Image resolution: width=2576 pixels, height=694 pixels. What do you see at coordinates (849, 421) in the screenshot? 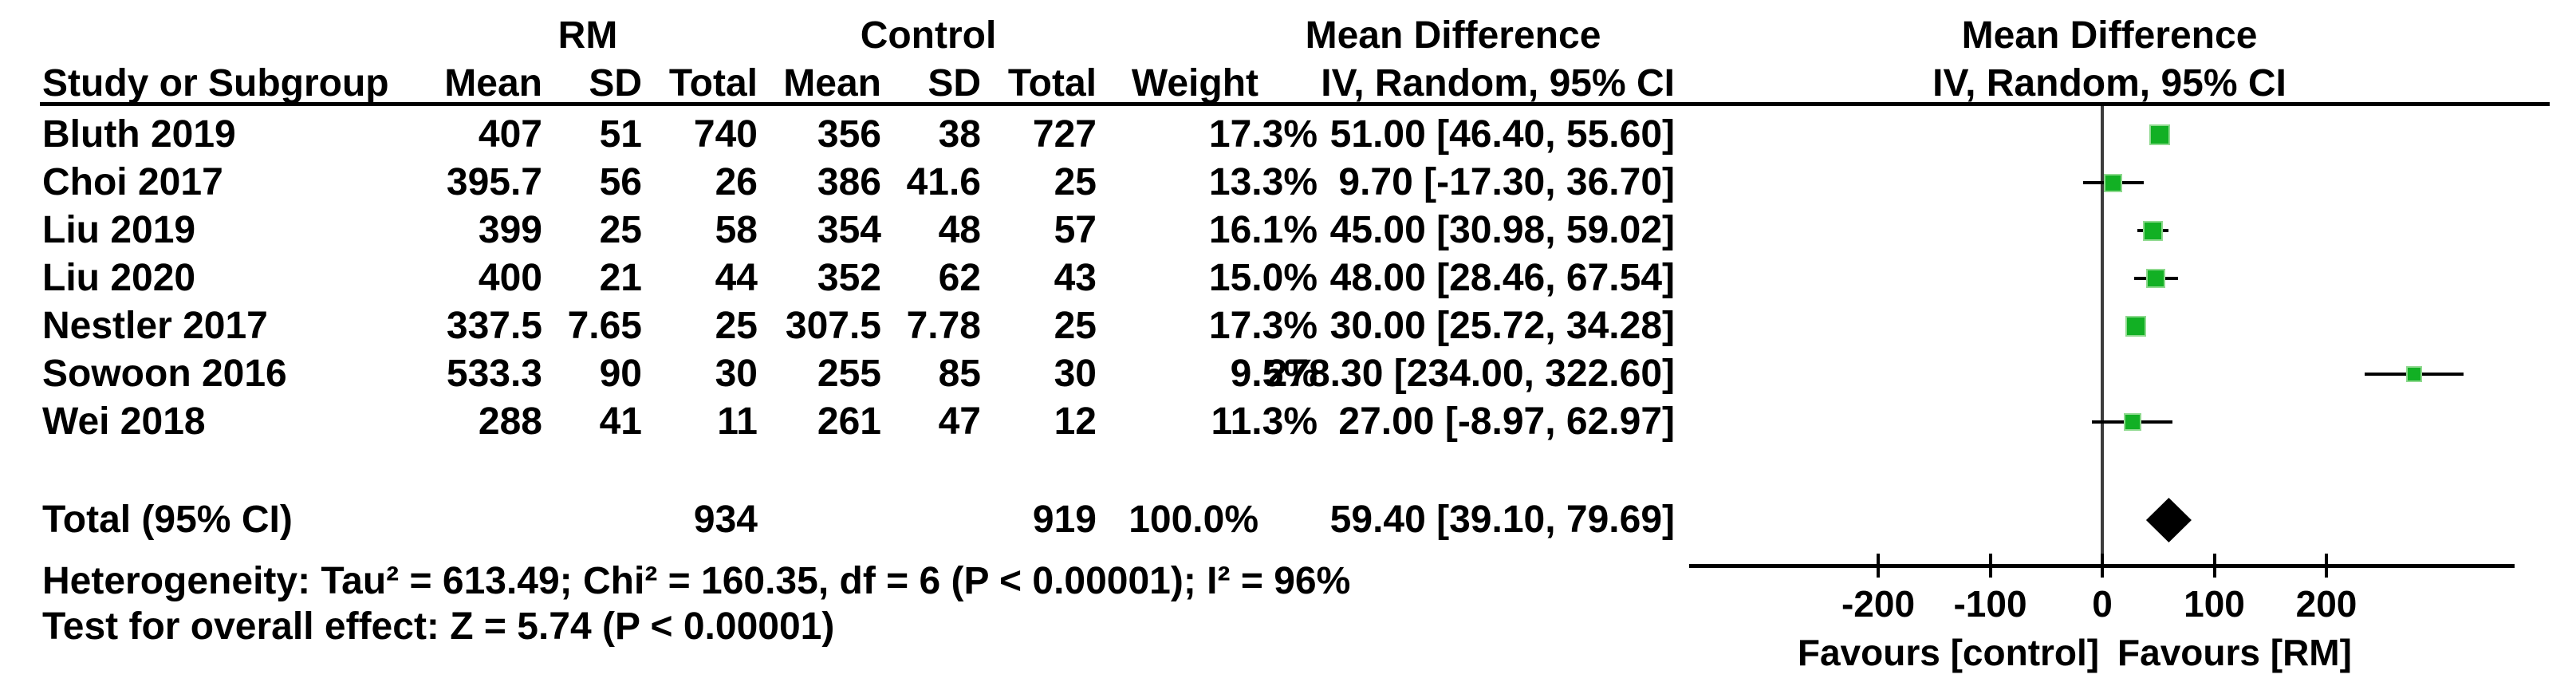
I see `control-mean-value: 261` at bounding box center [849, 421].